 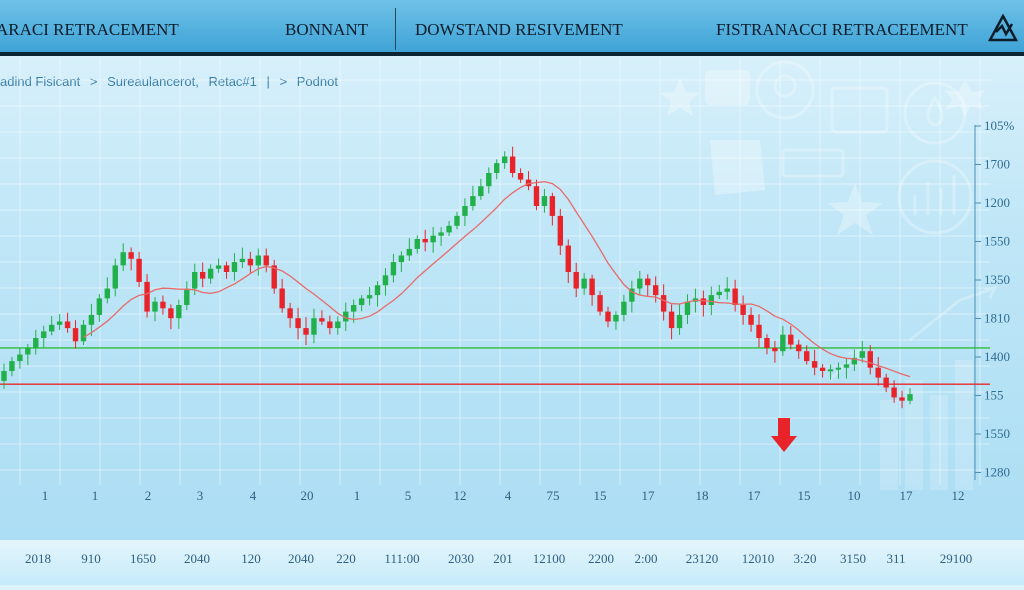 I want to click on x-tick-label-secondary: 2:00, so click(x=645, y=558).